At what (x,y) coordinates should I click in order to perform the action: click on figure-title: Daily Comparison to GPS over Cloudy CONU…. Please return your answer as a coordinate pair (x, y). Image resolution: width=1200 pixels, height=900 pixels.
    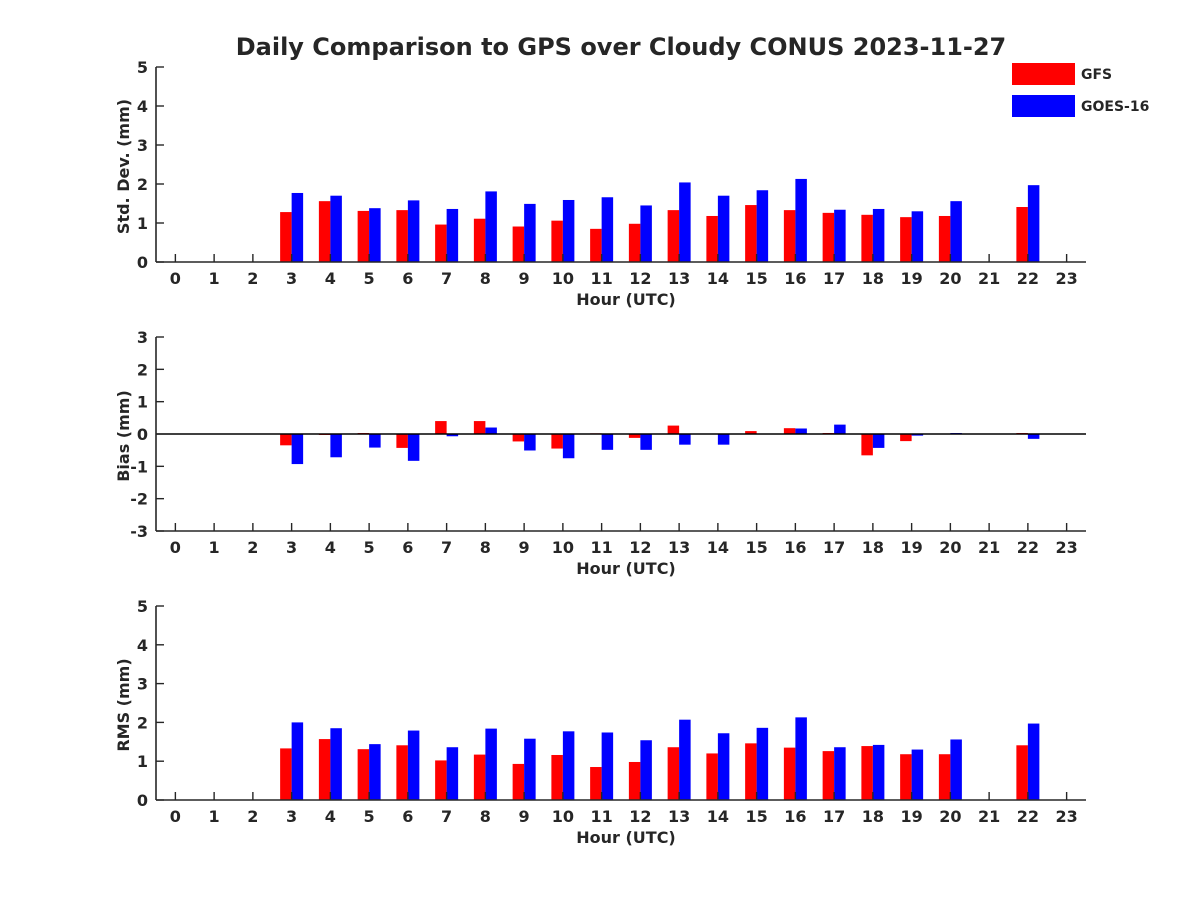
    Looking at the image, I should click on (621, 47).